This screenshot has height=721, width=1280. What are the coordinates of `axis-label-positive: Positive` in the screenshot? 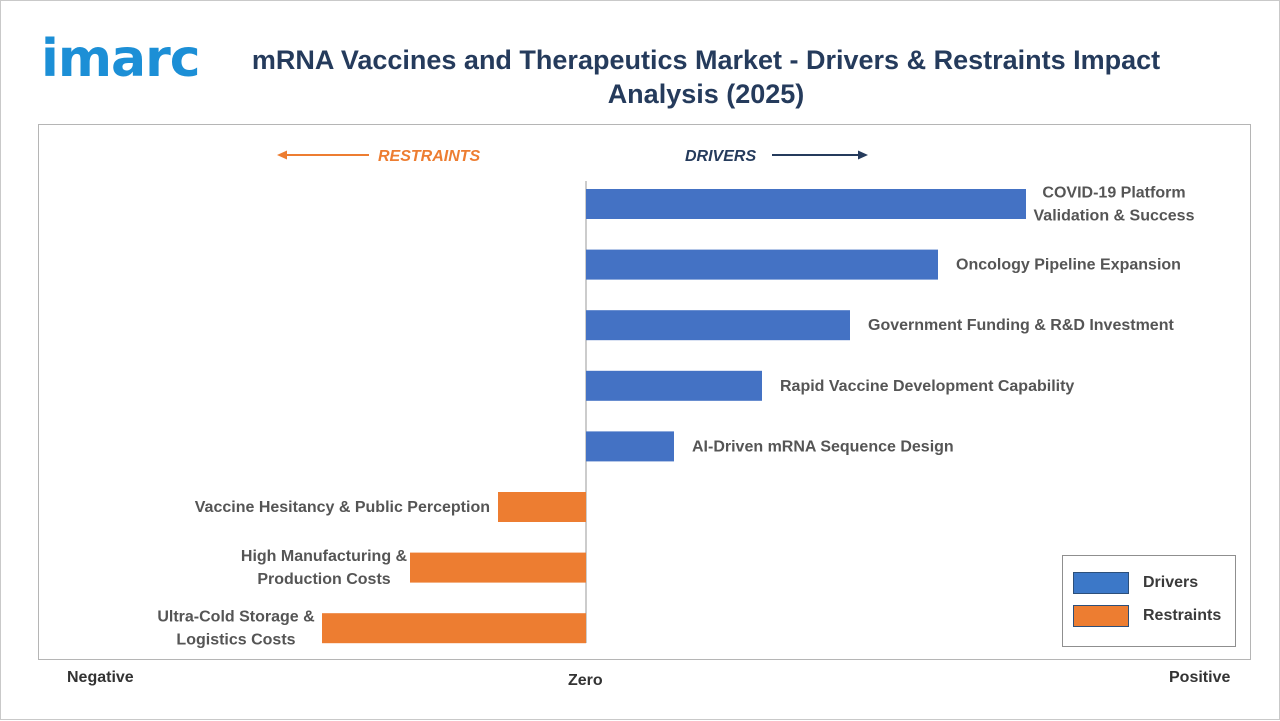 It's located at (1200, 677).